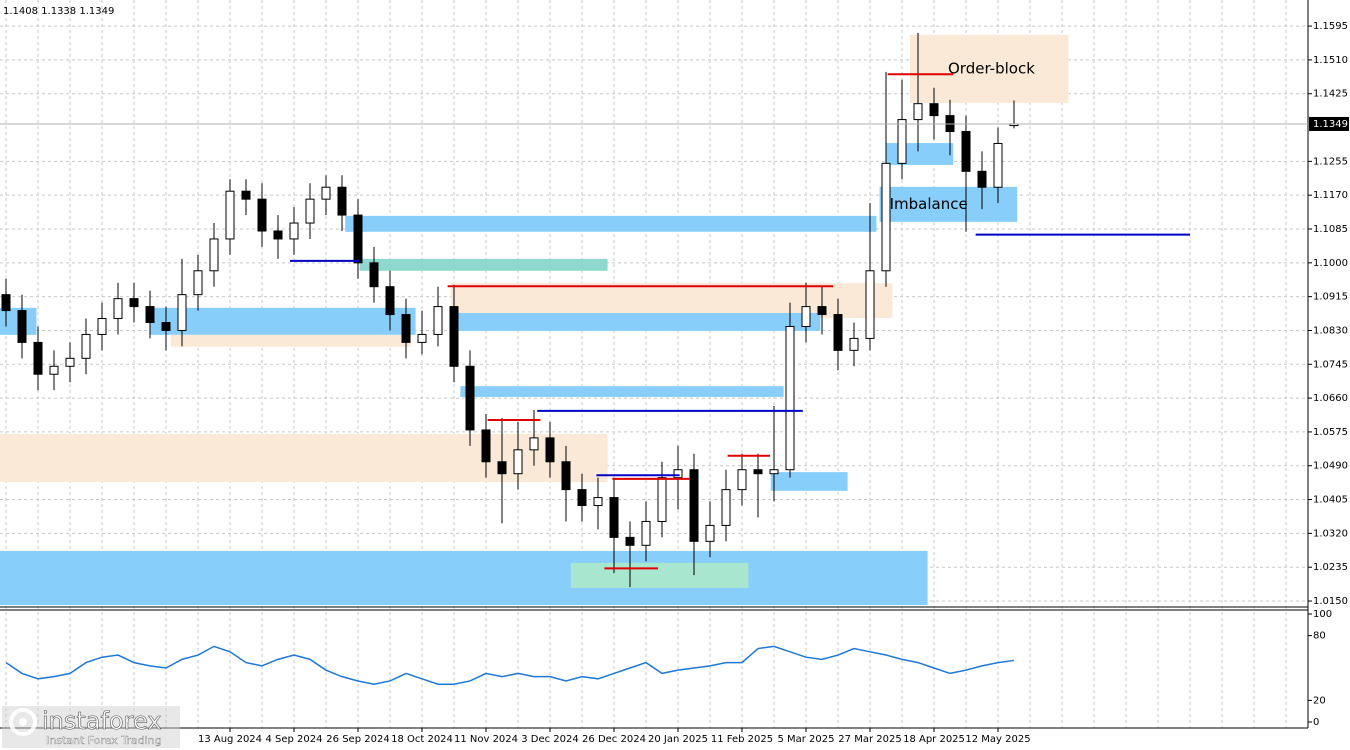 The image size is (1350, 750). I want to click on indicator-tick-label: 100, so click(1322, 614).